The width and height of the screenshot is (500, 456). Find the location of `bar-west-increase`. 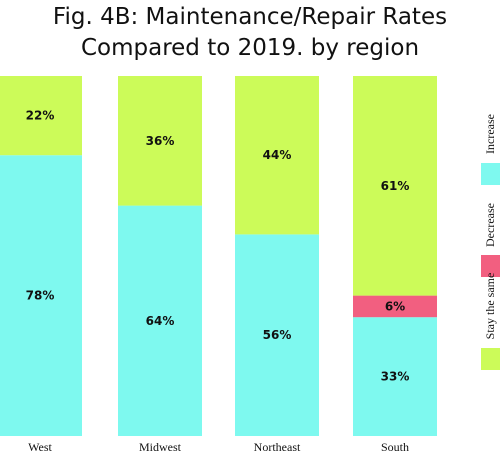

bar-west-increase is located at coordinates (41, 295).